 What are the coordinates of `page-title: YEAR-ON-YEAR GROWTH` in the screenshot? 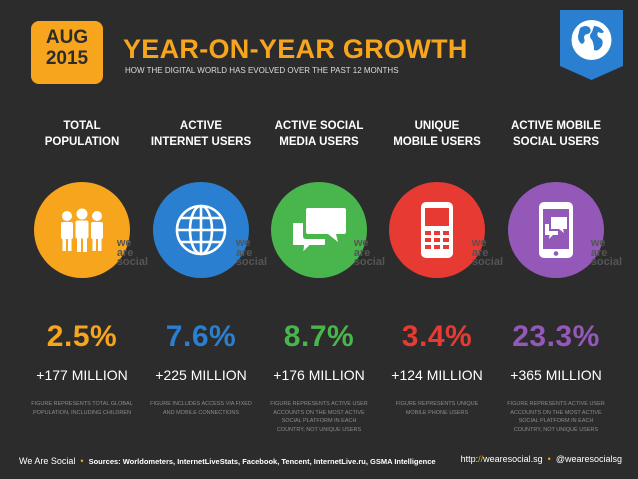 It's located at (295, 49).